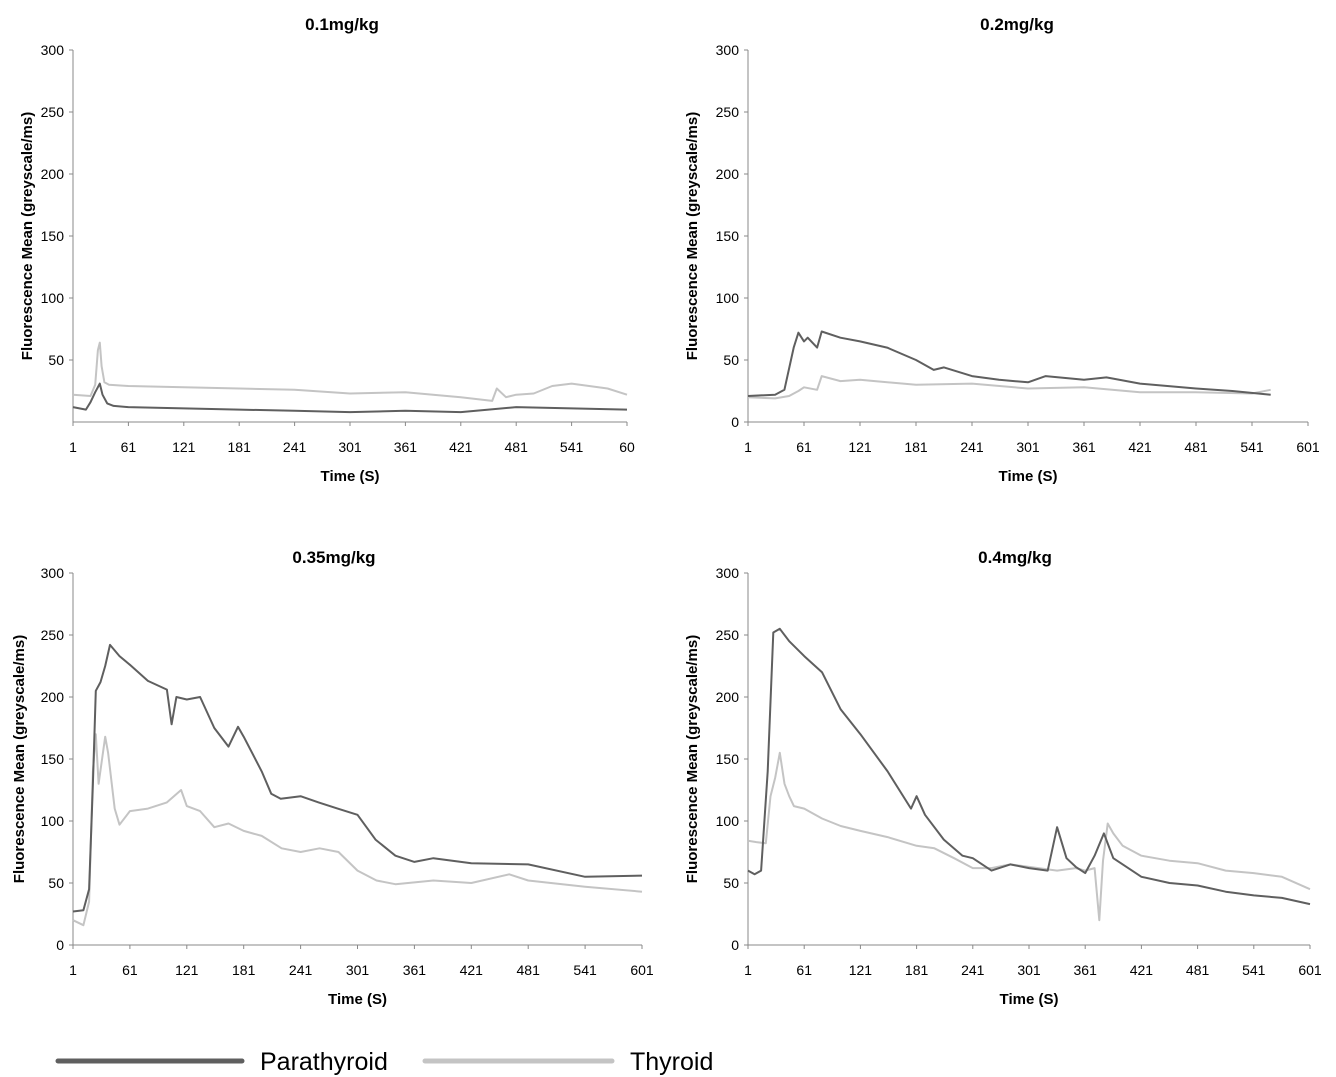  What do you see at coordinates (671, 1062) in the screenshot?
I see `legend-label-thyroid: Thyroid` at bounding box center [671, 1062].